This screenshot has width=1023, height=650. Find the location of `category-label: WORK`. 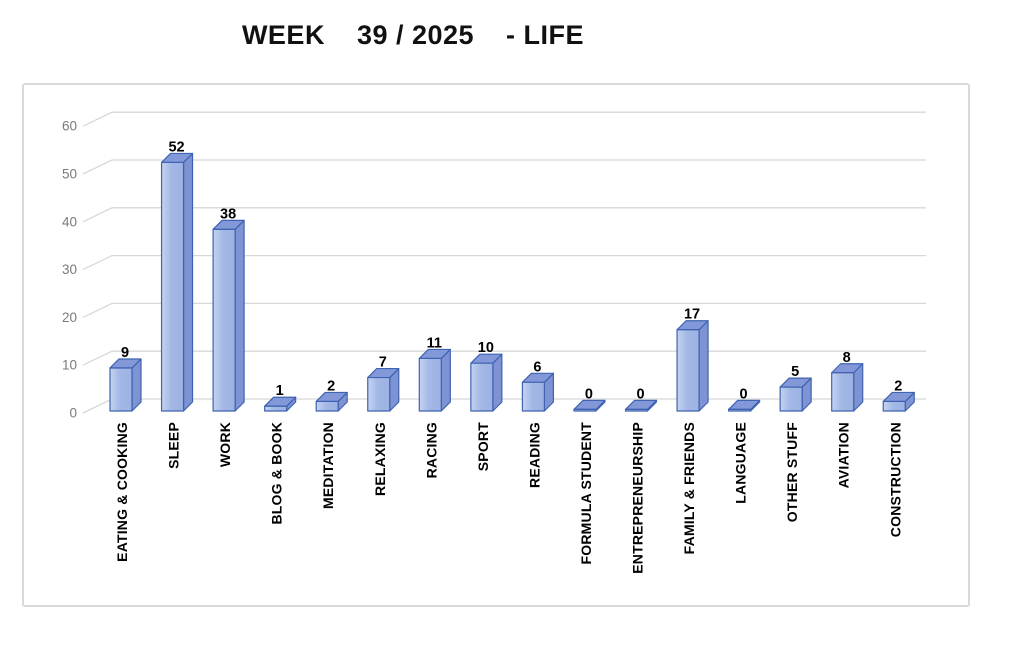

category-label: WORK is located at coordinates (225, 444).